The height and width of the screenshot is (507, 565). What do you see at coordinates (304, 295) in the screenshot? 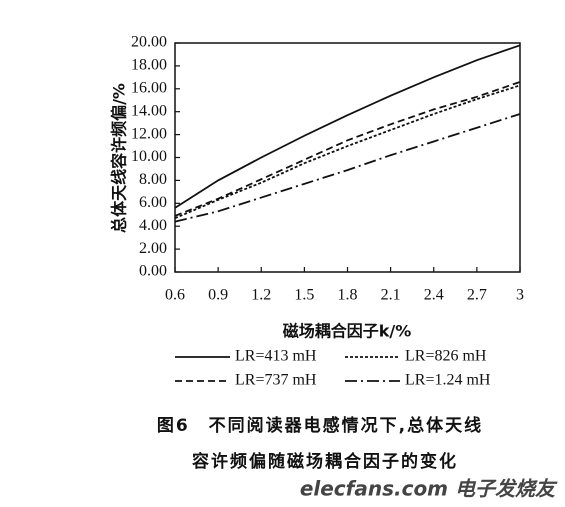
I see `x-tick-label: 1.5` at bounding box center [304, 295].